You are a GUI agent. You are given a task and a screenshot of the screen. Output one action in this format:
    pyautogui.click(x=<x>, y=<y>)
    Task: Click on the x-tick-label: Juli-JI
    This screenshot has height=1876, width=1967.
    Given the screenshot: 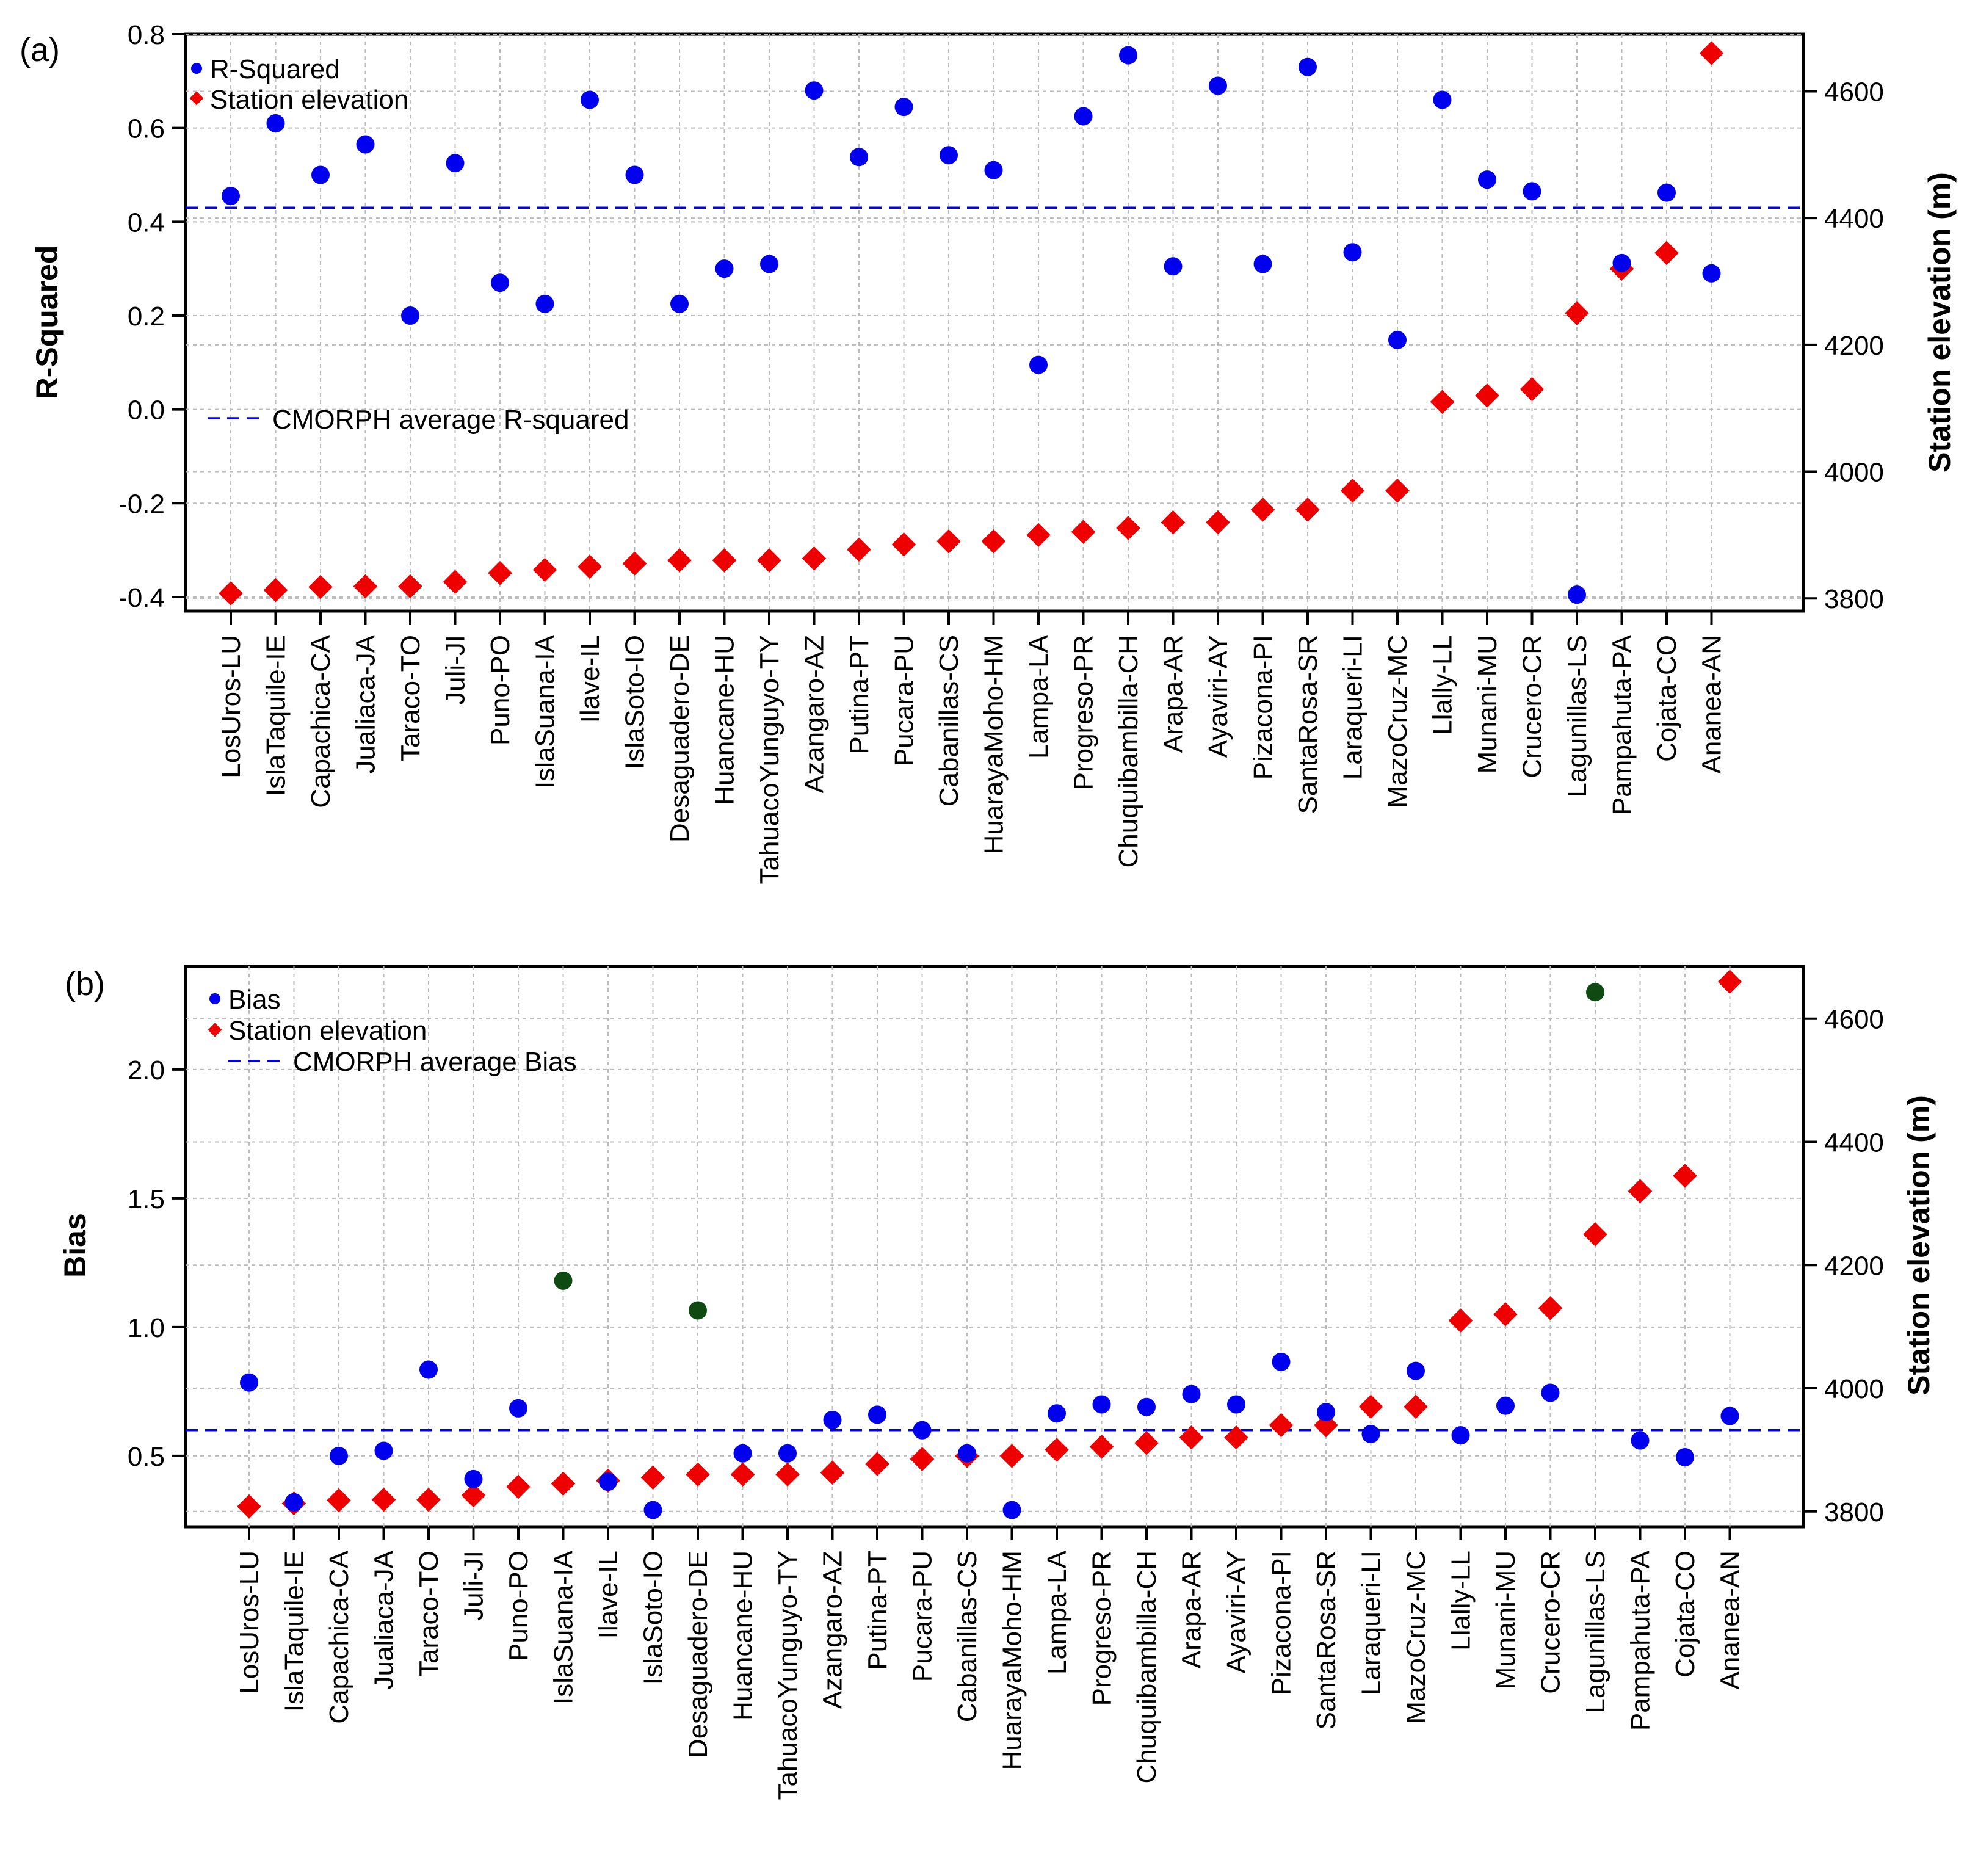 What is the action you would take?
    pyautogui.click(x=456, y=670)
    